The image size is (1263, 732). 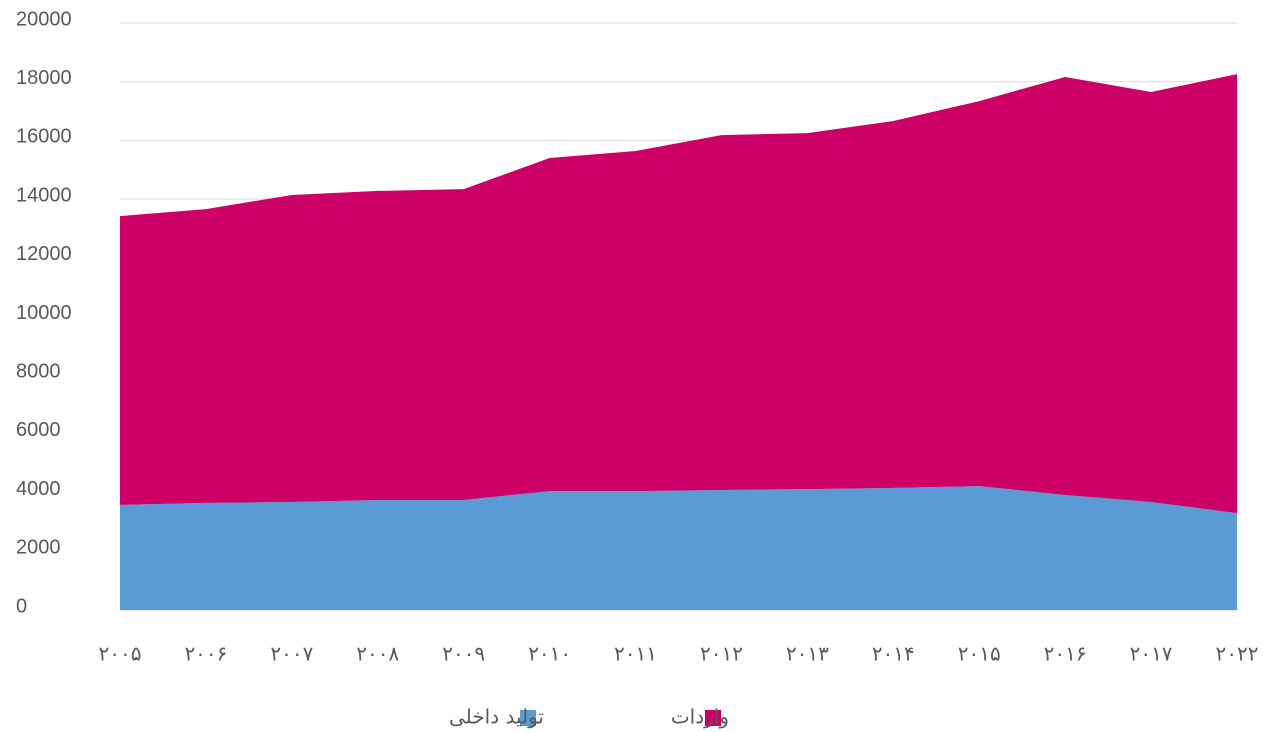 I want to click on y-tick-label: 6000, so click(x=38, y=430).